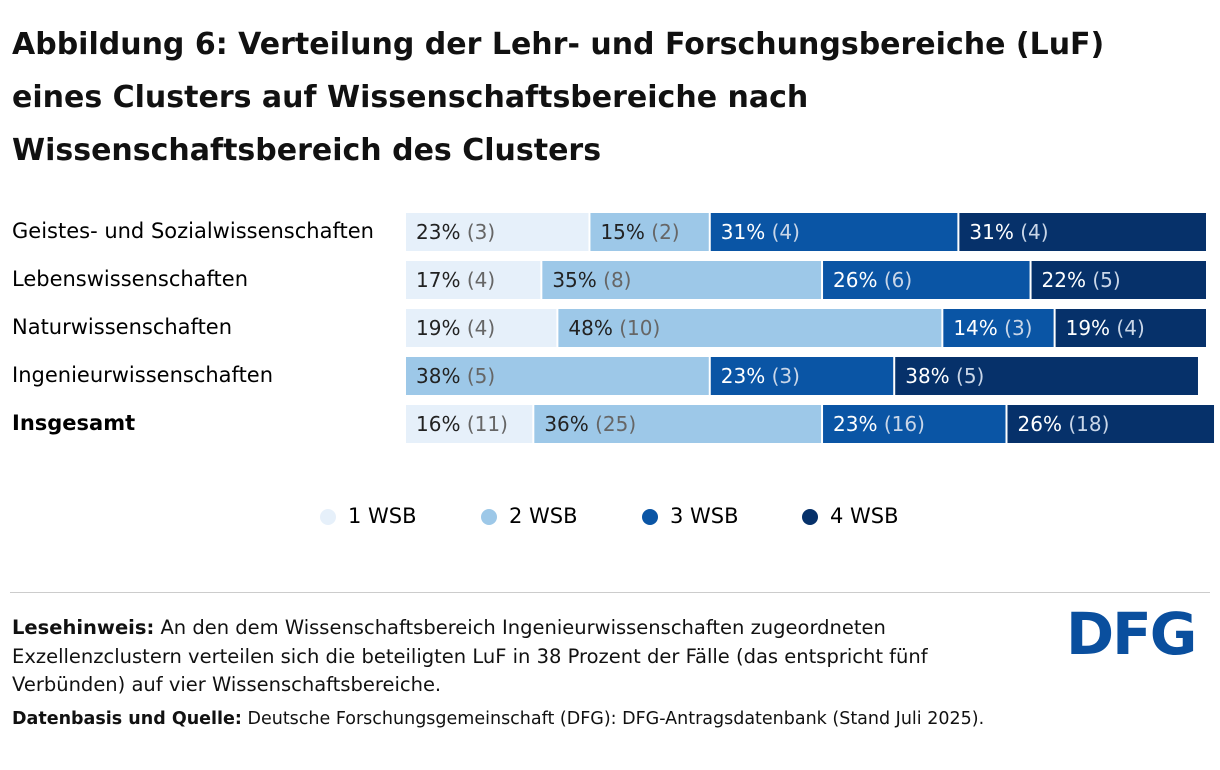 This screenshot has width=1220, height=770. What do you see at coordinates (127, 719) in the screenshot?
I see `source-label: Datenbasis und Quelle:` at bounding box center [127, 719].